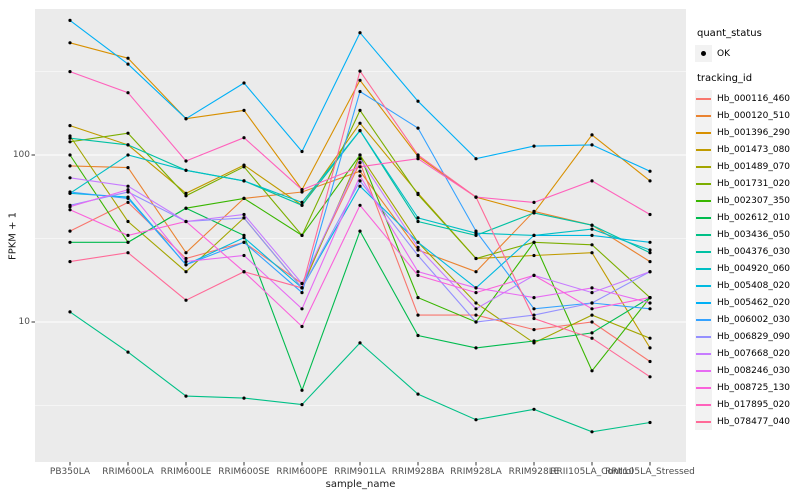 The image size is (800, 500). Describe the element at coordinates (754, 217) in the screenshot. I see `legend-entry-label: Hb_002612_010` at that location.